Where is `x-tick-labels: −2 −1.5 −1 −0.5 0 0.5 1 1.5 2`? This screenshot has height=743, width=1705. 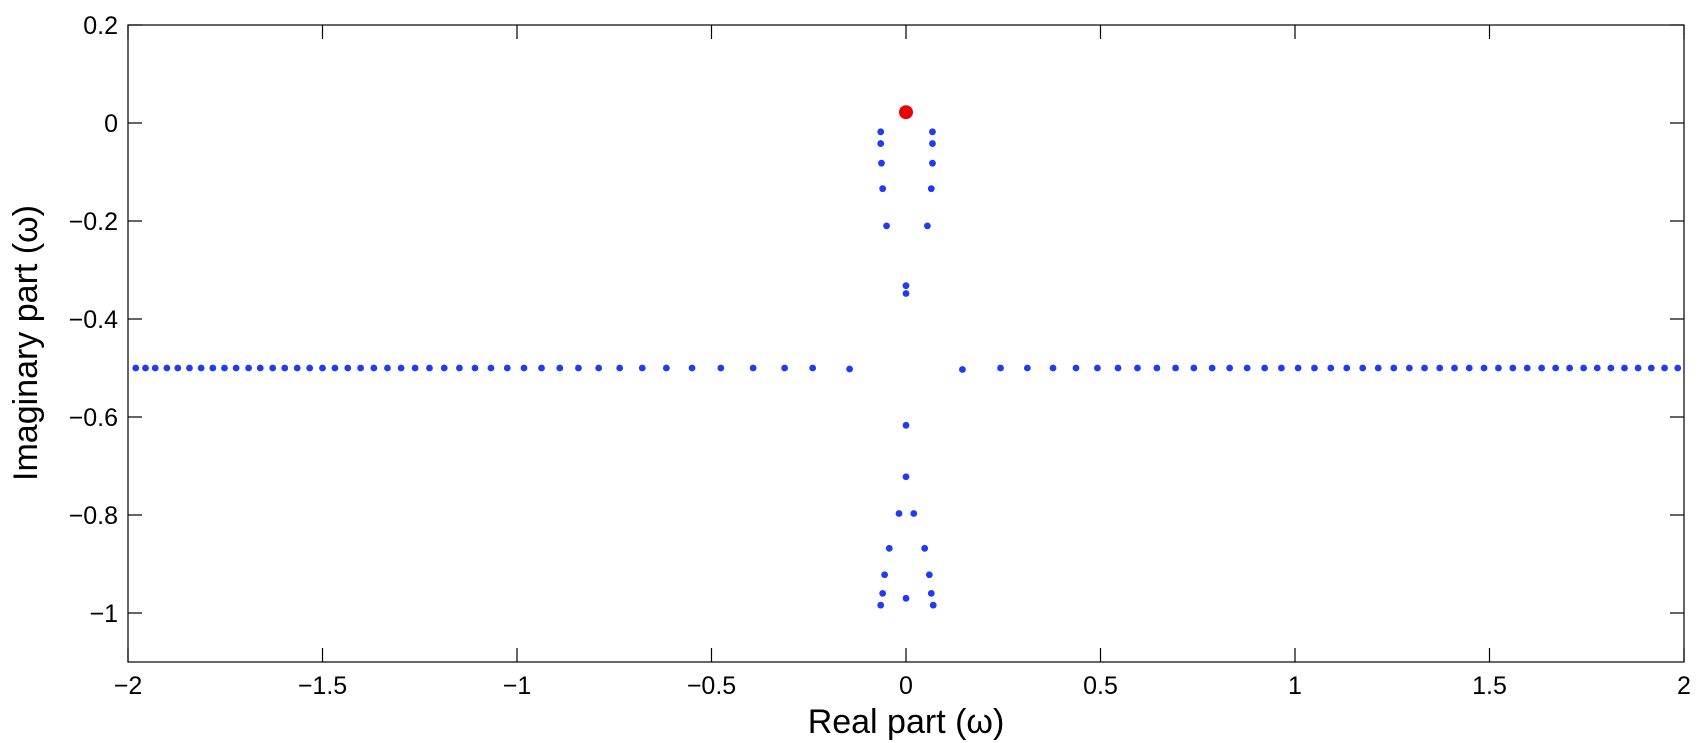
x-tick-labels: −2 −1.5 −1 −0.5 0 0.5 1 1.5 2 is located at coordinates (902, 686).